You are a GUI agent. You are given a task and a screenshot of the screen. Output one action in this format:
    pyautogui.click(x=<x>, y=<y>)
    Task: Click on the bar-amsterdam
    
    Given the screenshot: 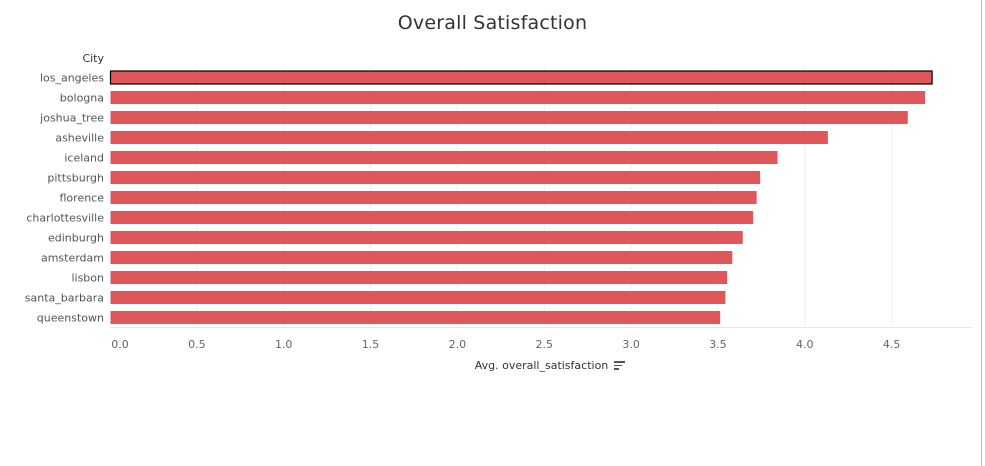 What is the action you would take?
    pyautogui.click(x=421, y=257)
    